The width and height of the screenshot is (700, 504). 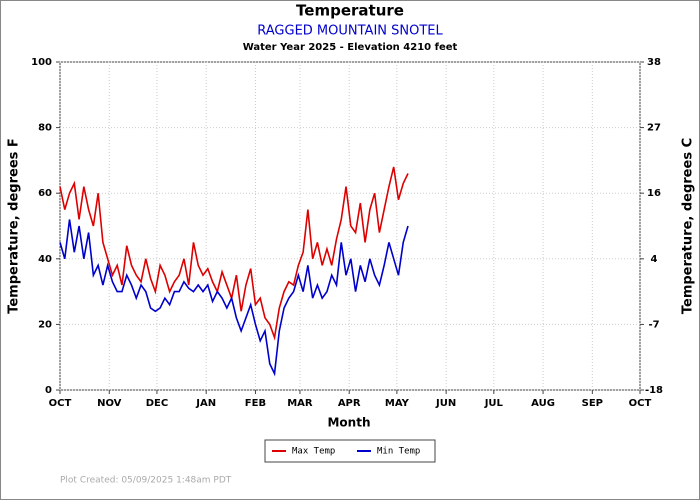 What do you see at coordinates (350, 31) in the screenshot?
I see `chart-subtitle: RAGGED MOUNTAIN SNOTEL` at bounding box center [350, 31].